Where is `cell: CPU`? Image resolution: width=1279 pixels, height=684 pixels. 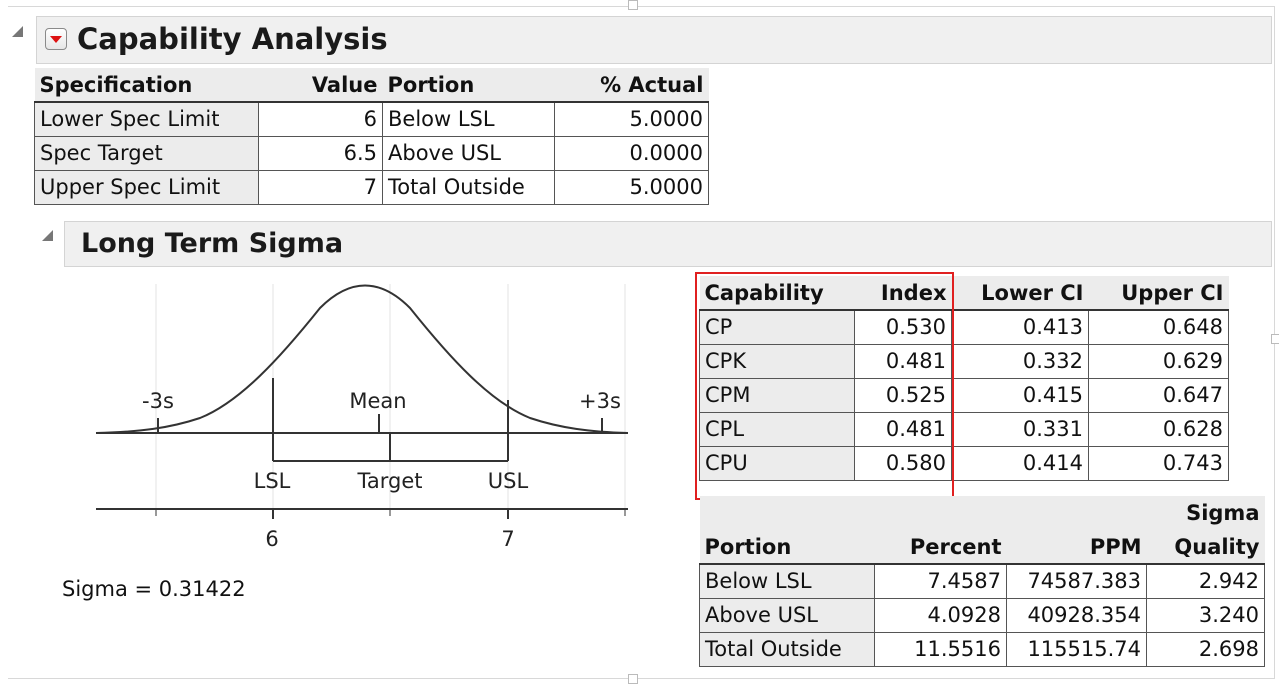
cell: CPU is located at coordinates (777, 463).